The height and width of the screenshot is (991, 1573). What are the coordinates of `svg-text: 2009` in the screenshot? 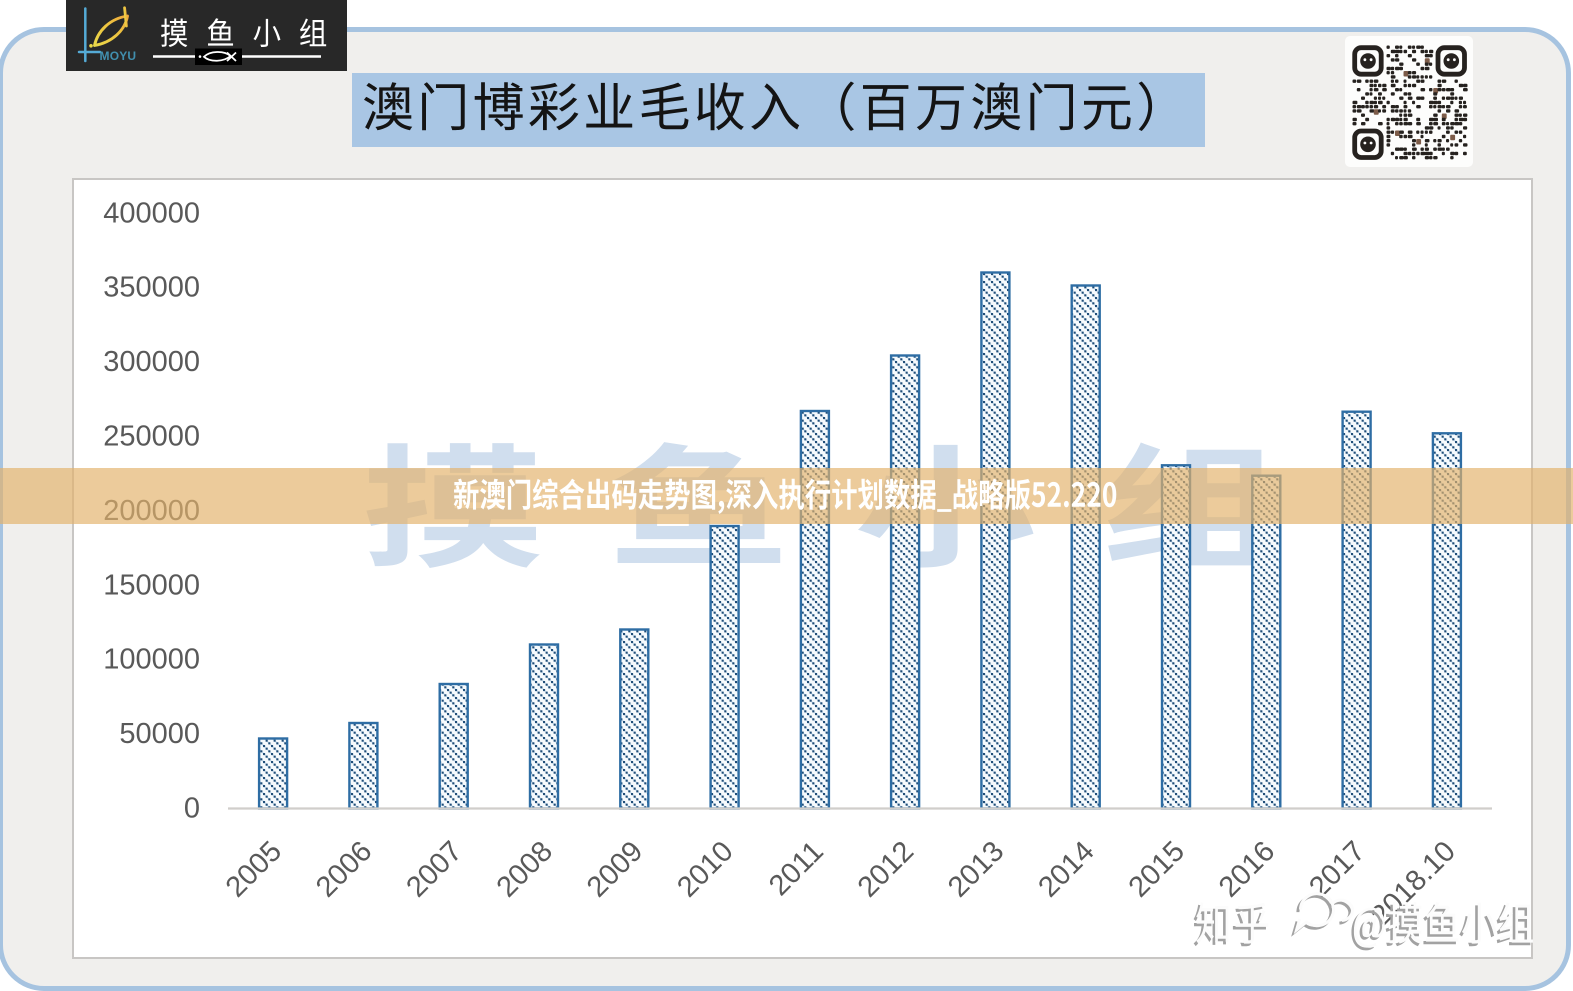 It's located at (615, 869).